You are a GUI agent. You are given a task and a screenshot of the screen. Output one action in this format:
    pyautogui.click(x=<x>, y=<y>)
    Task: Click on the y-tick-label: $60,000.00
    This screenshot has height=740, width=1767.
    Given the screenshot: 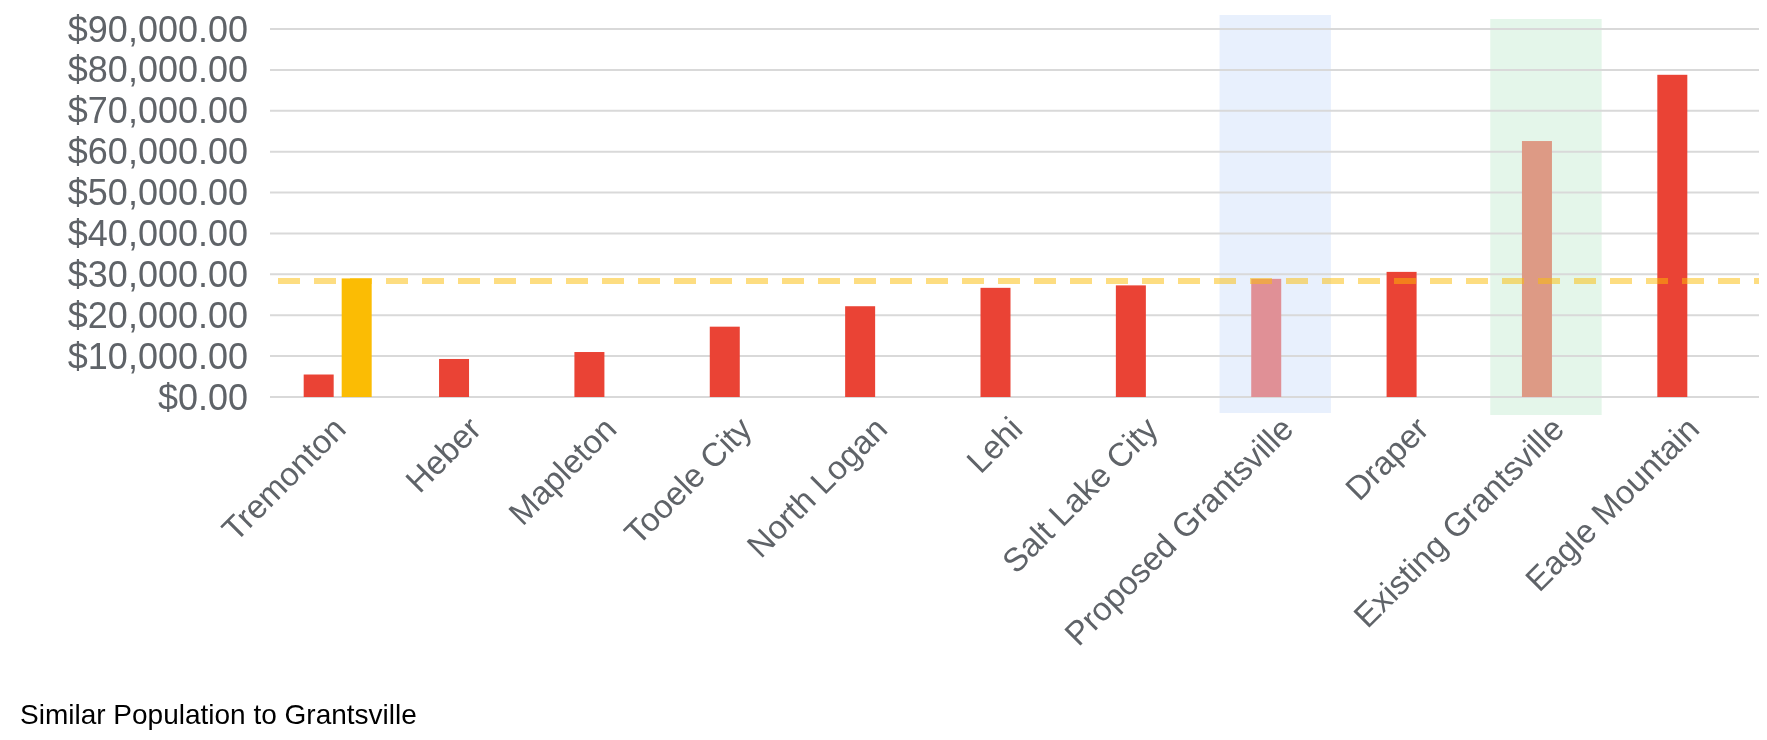 What is the action you would take?
    pyautogui.click(x=157, y=152)
    